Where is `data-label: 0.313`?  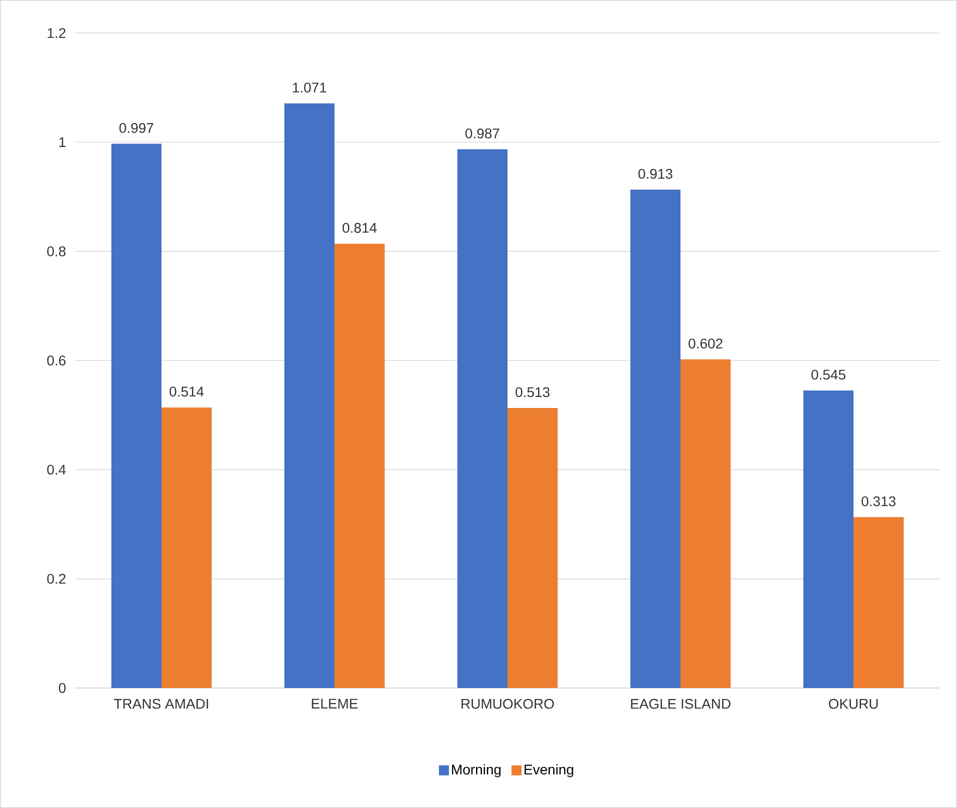
data-label: 0.313 is located at coordinates (879, 501).